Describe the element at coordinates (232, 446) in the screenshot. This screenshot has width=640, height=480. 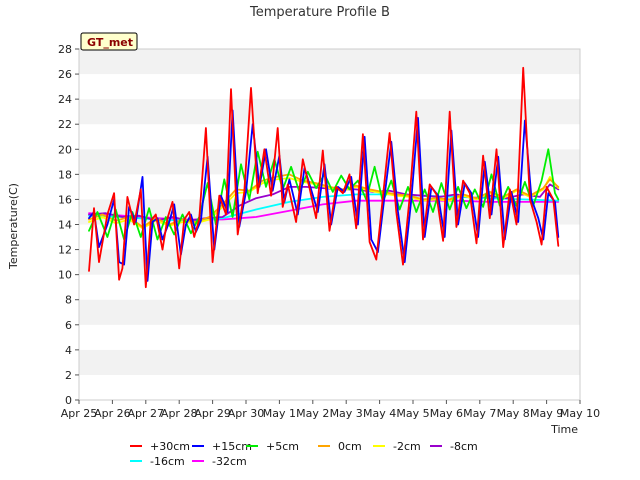
I see `legend-label: +15cm` at that location.